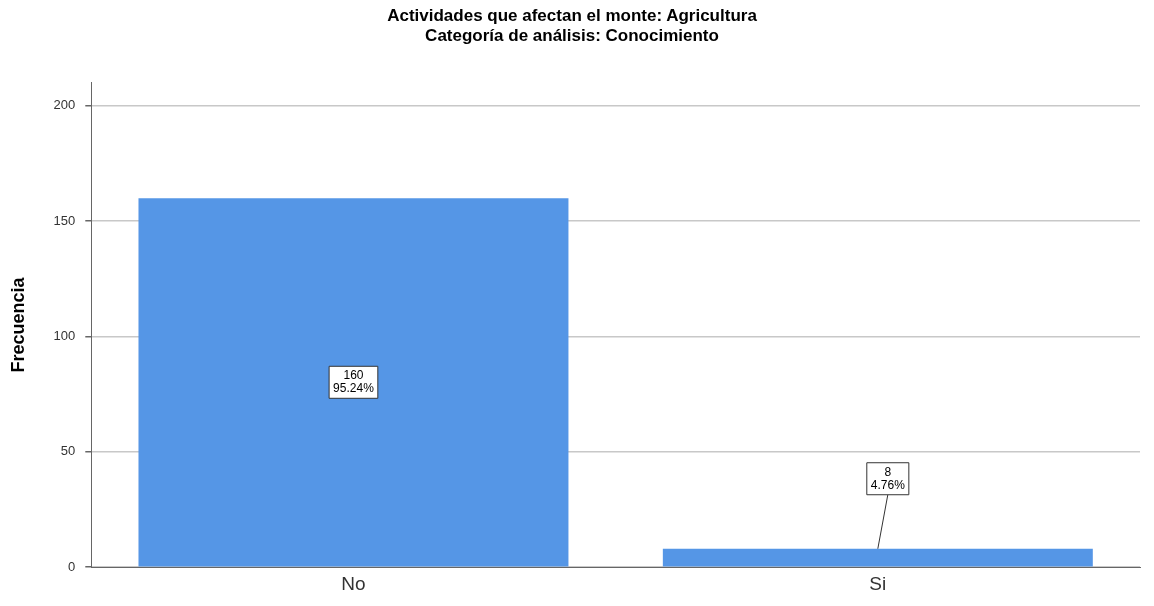 The height and width of the screenshot is (606, 1154). Describe the element at coordinates (354, 382) in the screenshot. I see `data-label: 160 95.24%` at that location.